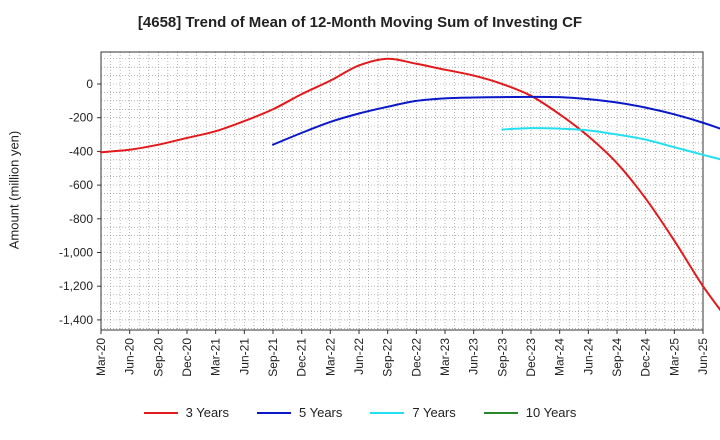  What do you see at coordinates (359, 356) in the screenshot?
I see `x-tick-label: Jun-22` at bounding box center [359, 356].